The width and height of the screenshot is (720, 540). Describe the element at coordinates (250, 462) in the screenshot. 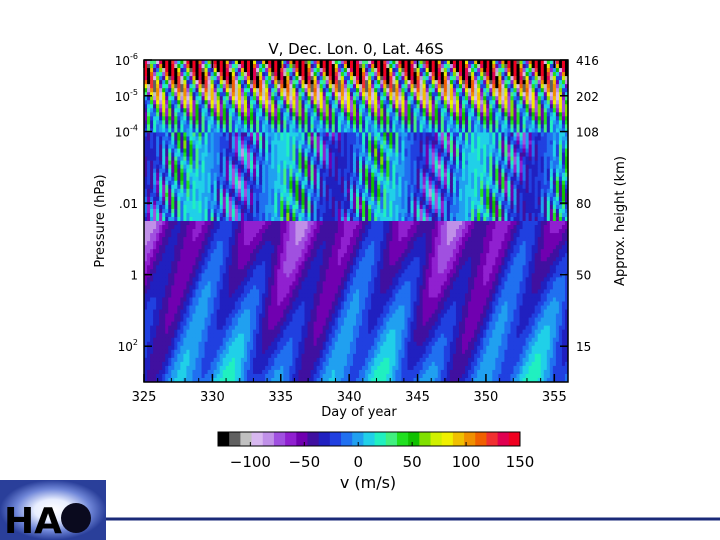

I see `colorbar-tick-label: −100` at that location.